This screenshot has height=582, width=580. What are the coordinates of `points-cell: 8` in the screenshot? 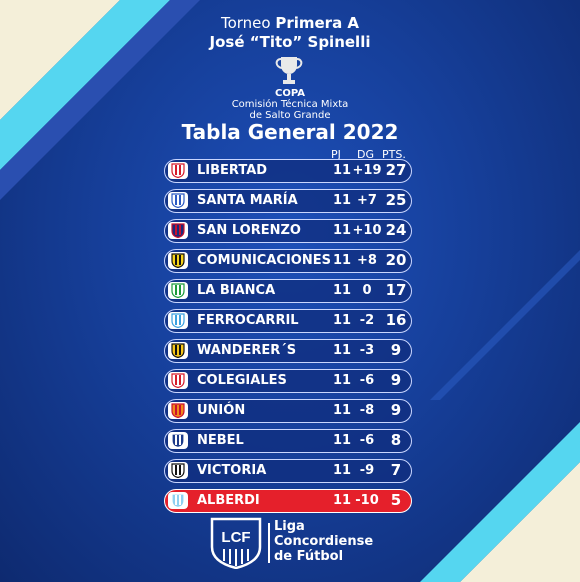 It's located at (396, 440).